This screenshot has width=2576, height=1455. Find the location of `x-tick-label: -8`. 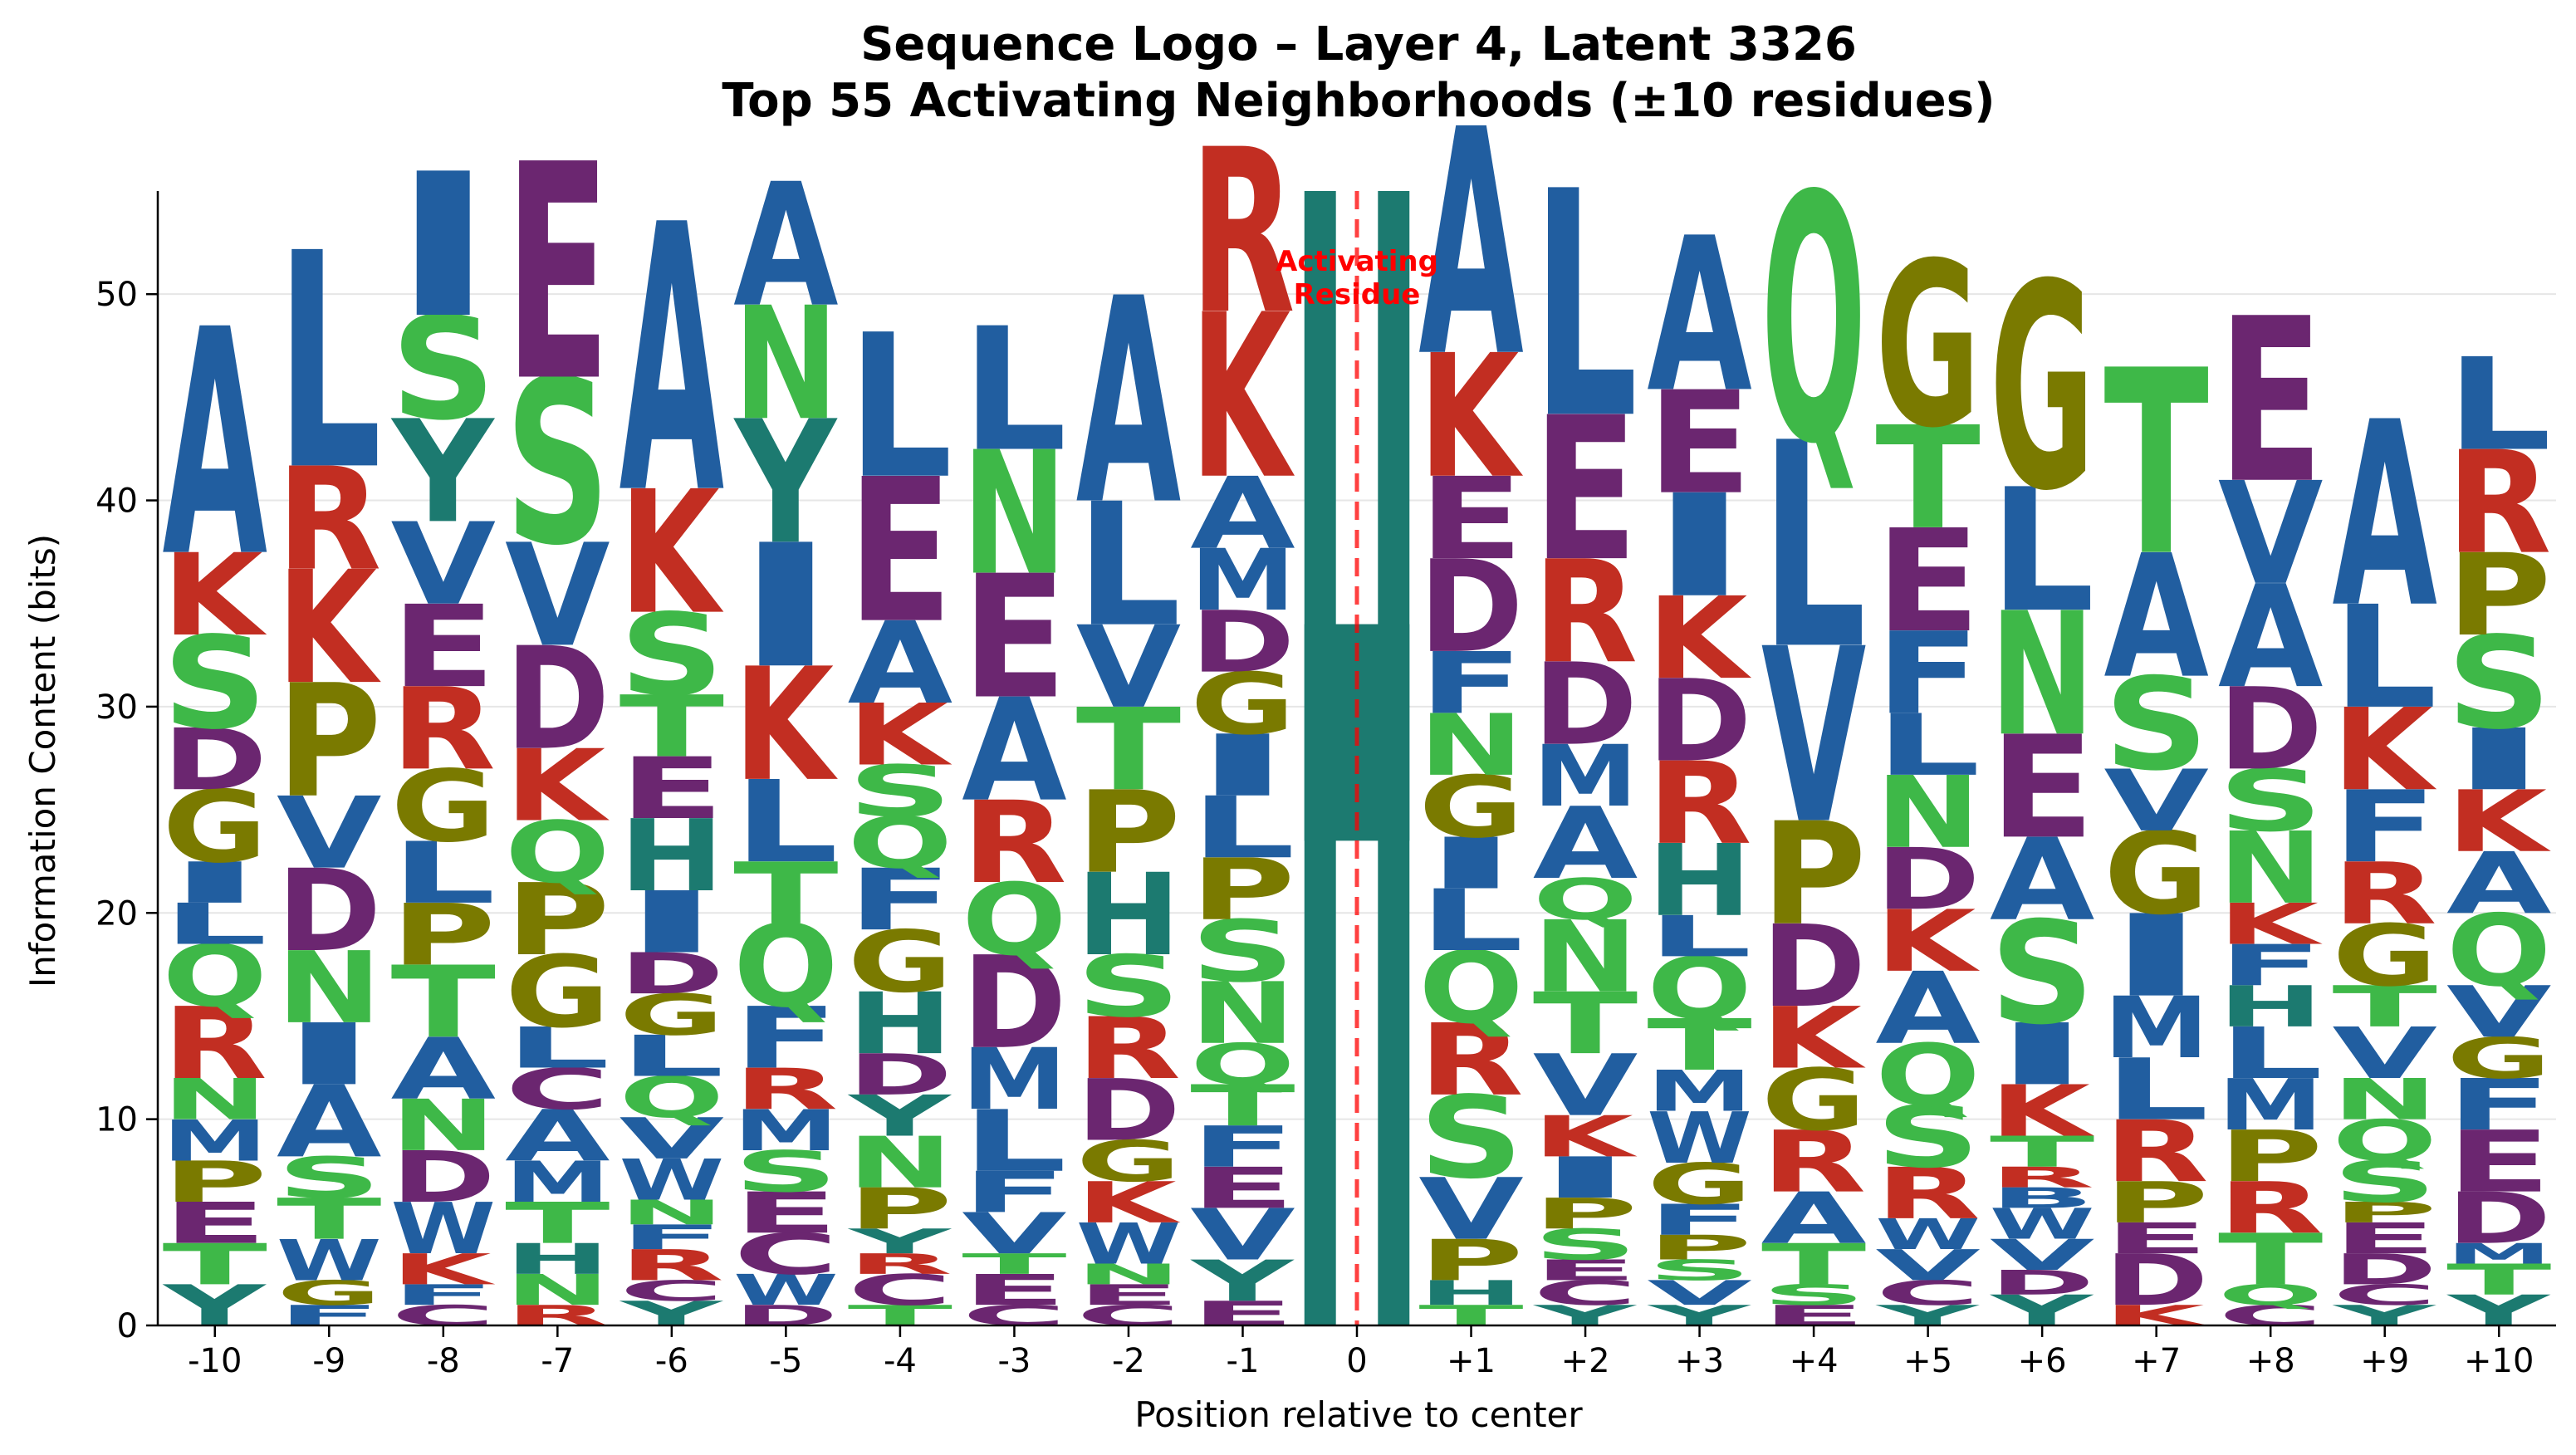

x-tick-label: -8 is located at coordinates (444, 1361).